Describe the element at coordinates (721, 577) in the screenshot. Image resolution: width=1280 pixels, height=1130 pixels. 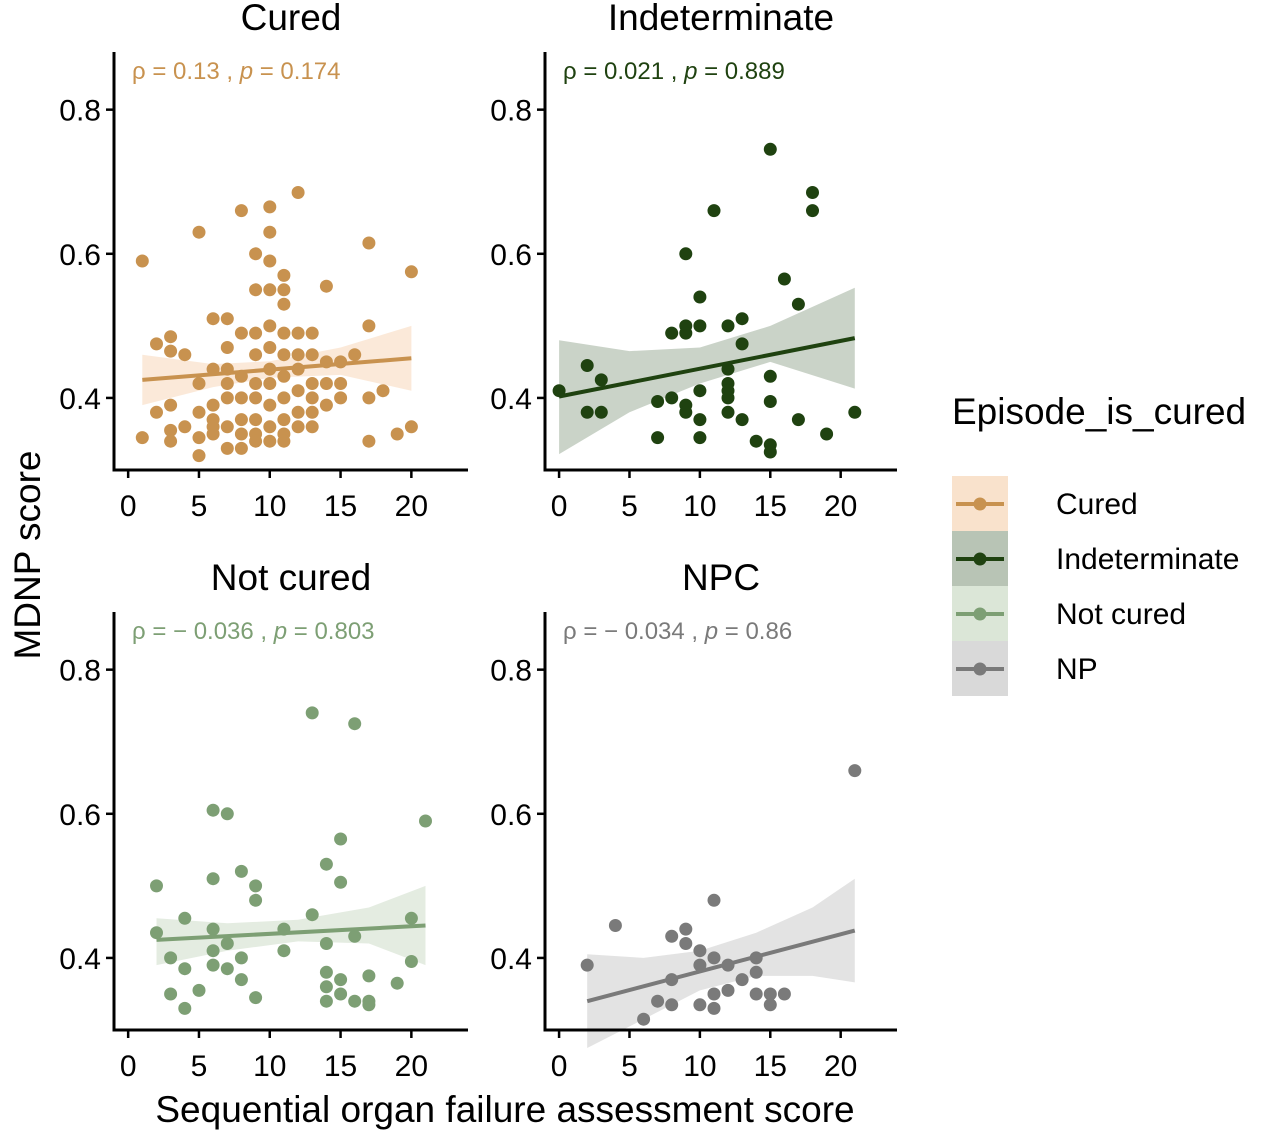
I see `panel-title: NPC` at that location.